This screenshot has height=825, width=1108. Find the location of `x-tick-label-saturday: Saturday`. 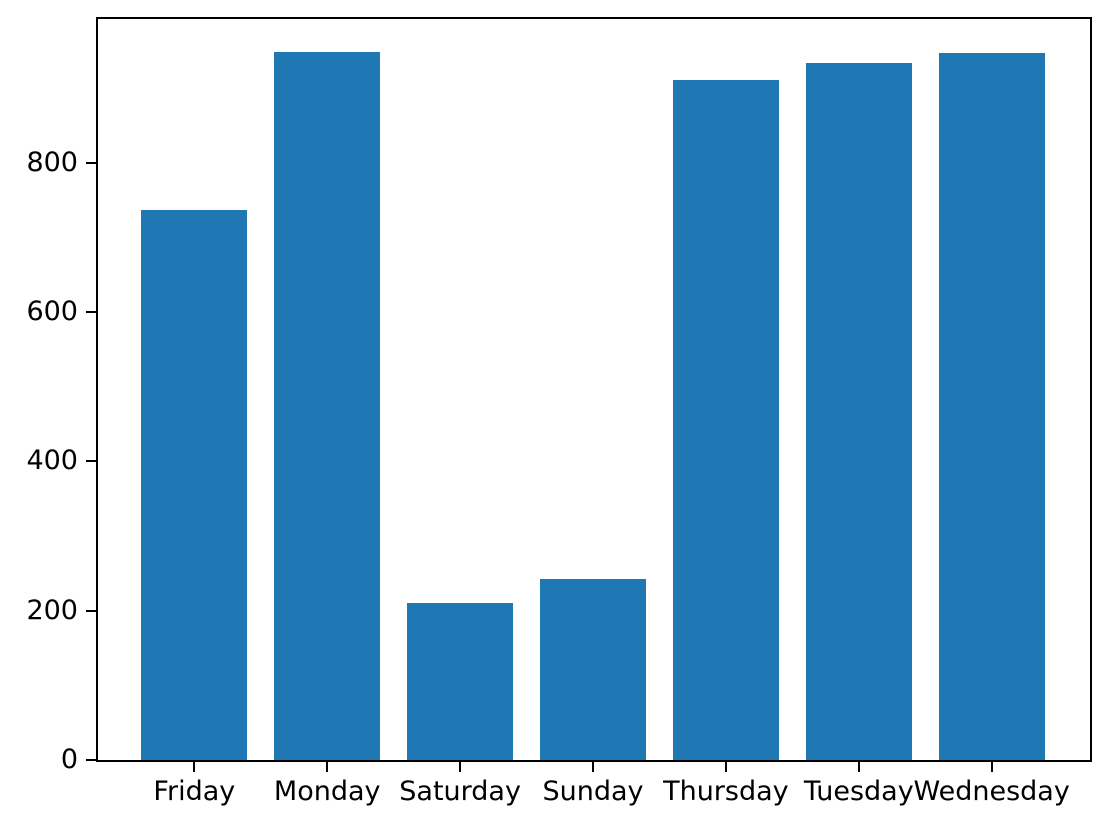

x-tick-label-saturday: Saturday is located at coordinates (460, 791).